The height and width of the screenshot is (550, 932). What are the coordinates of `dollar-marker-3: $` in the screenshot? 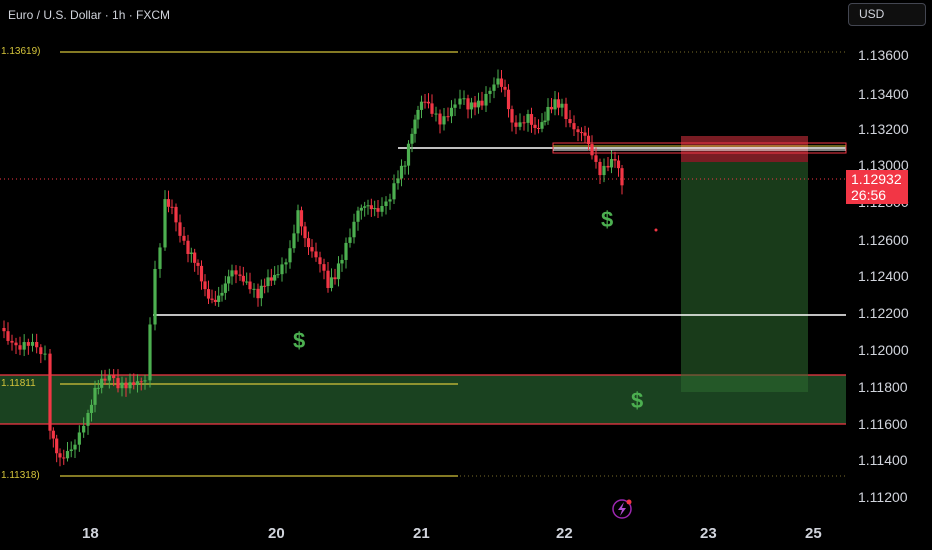 It's located at (637, 400).